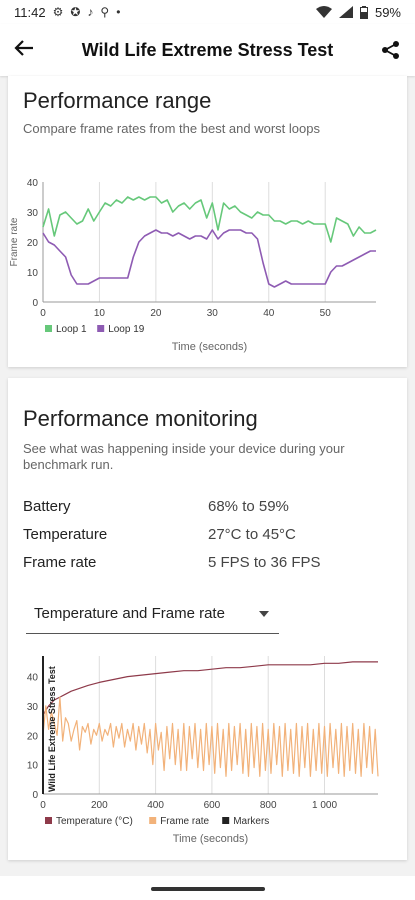 The width and height of the screenshot is (415, 900). Describe the element at coordinates (67, 12) in the screenshot. I see `status-left: 11:42 ⚙ ✪ ♪ ⚲ •` at that location.